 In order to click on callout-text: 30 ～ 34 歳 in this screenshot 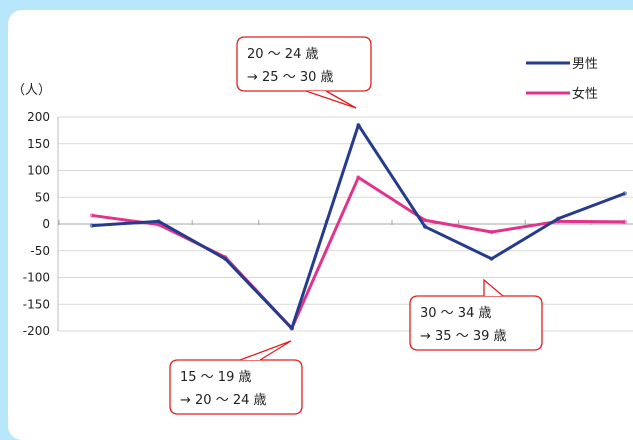, I will do `click(455, 313)`.